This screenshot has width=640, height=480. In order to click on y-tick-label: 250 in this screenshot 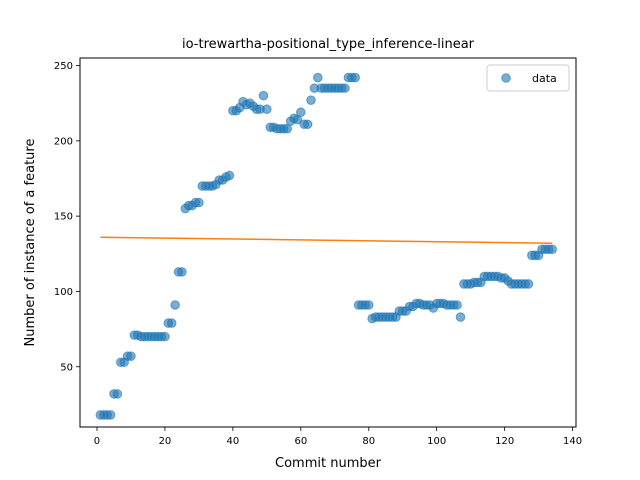, I will do `click(63, 66)`.